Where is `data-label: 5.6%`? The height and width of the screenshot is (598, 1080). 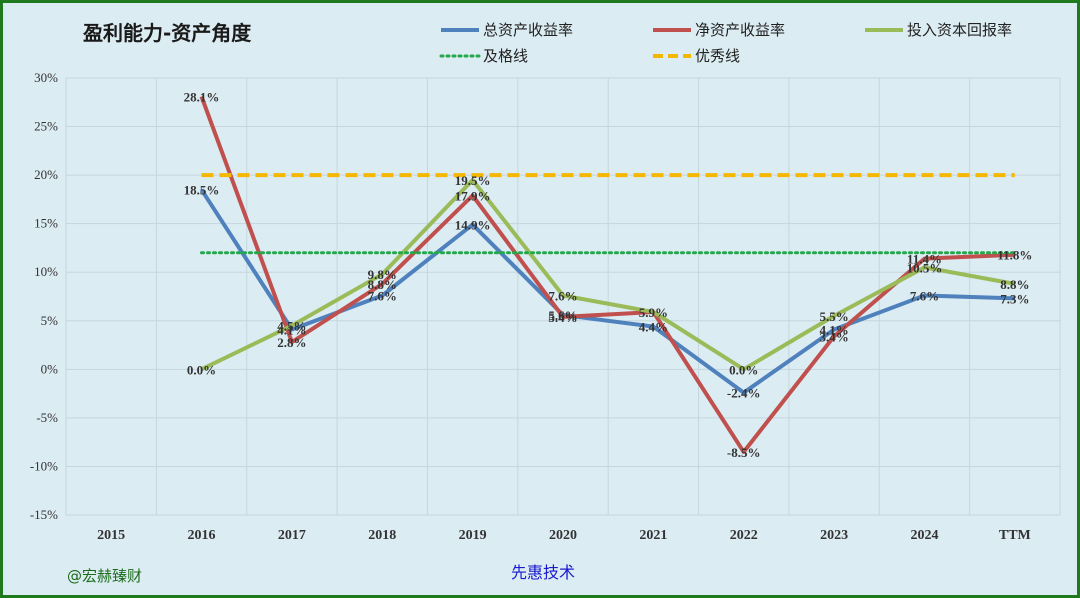 data-label: 5.6% is located at coordinates (562, 315).